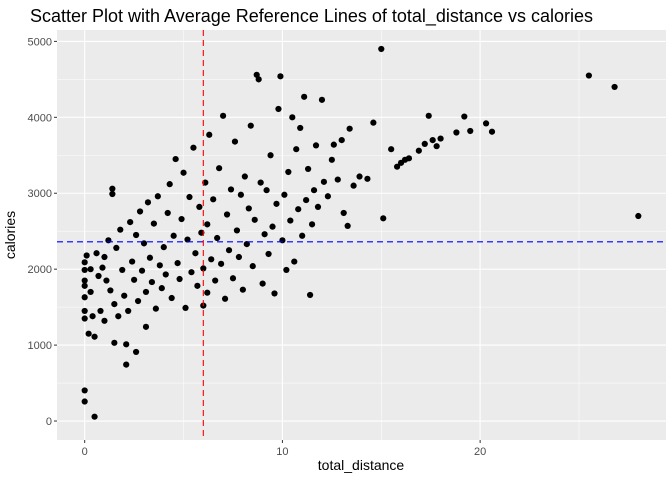  Describe the element at coordinates (480, 452) in the screenshot. I see `x-tick-label: 20` at that location.